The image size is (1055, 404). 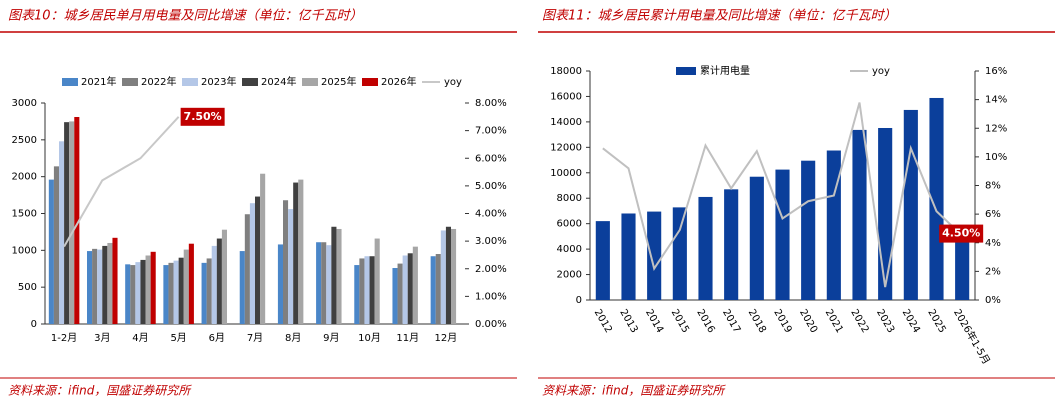 I want to click on y2-tick-label: 8.00%, so click(x=491, y=103).